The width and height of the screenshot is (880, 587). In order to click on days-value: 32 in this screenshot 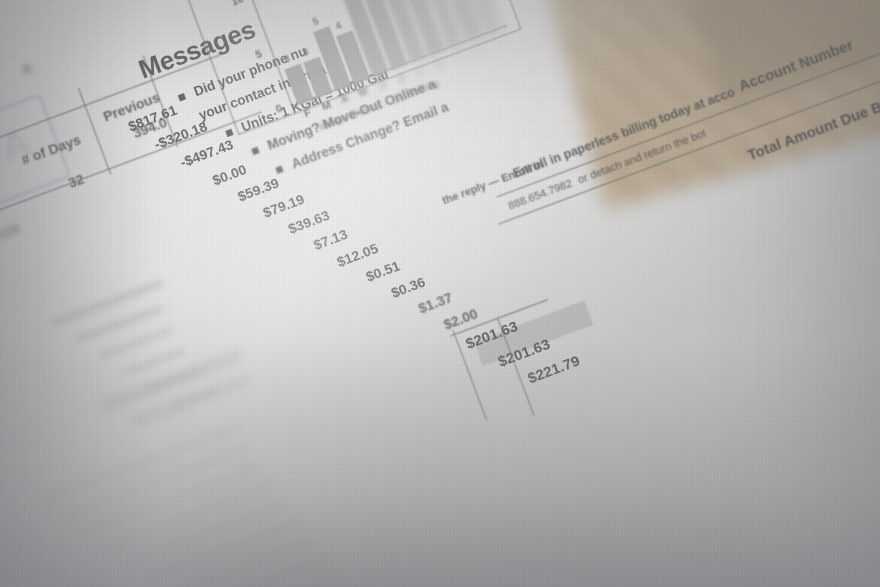, I will do `click(76, 180)`.